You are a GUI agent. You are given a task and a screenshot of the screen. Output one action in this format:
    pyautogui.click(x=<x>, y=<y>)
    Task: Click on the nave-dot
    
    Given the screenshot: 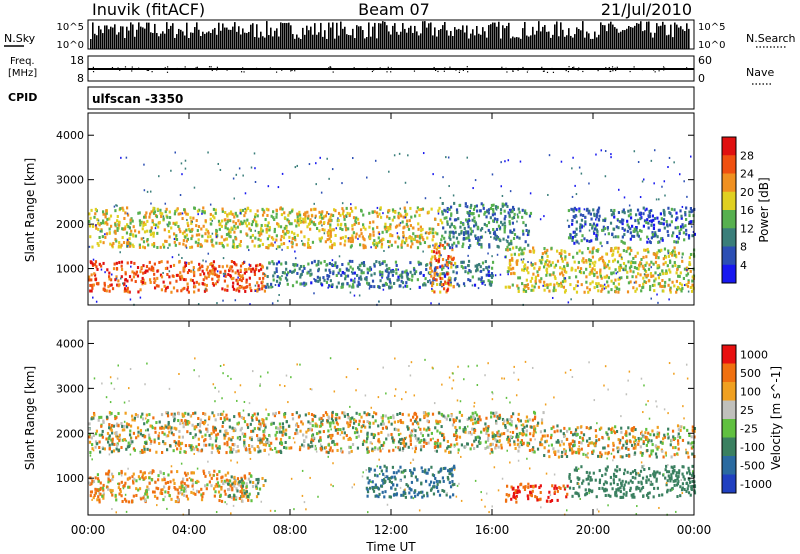 What is the action you would take?
    pyautogui.click(x=372, y=71)
    